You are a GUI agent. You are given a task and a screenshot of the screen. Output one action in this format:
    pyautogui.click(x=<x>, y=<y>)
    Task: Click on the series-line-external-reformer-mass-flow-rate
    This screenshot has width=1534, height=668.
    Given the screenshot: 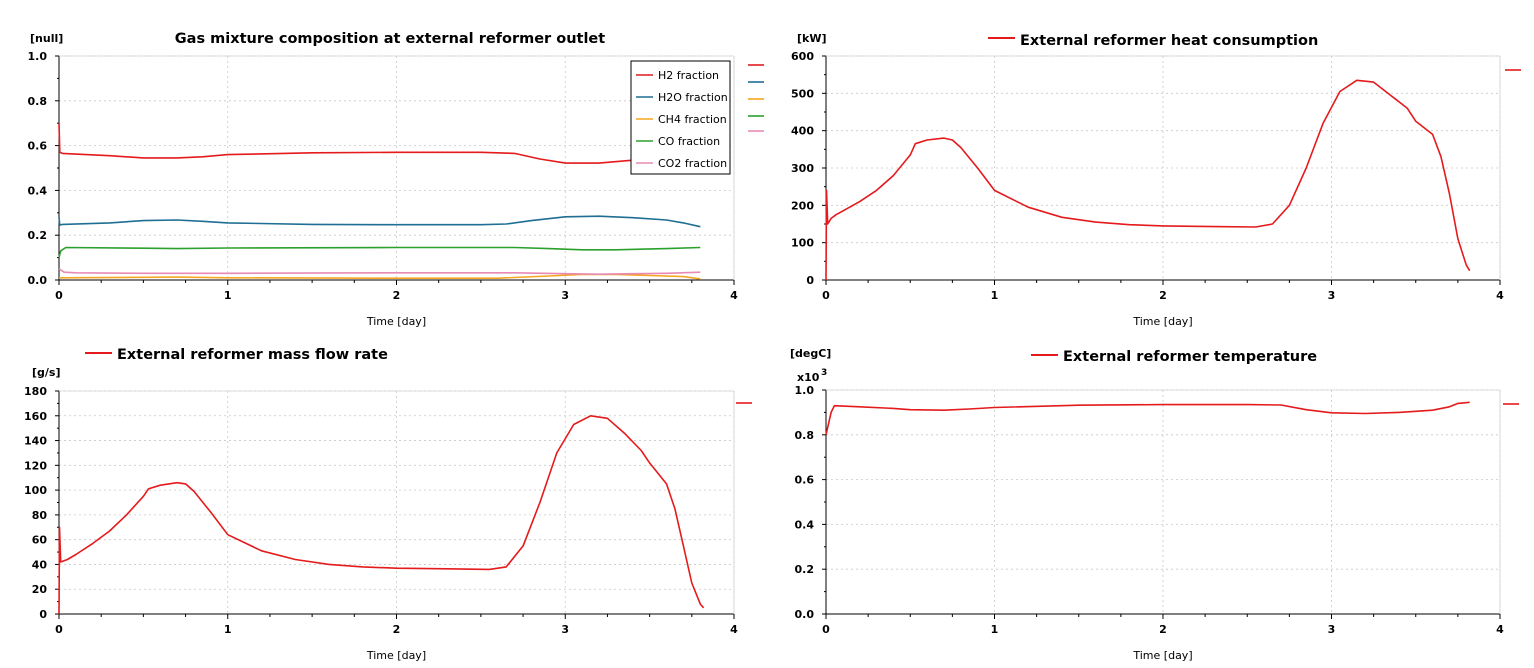 What is the action you would take?
    pyautogui.click(x=381, y=515)
    